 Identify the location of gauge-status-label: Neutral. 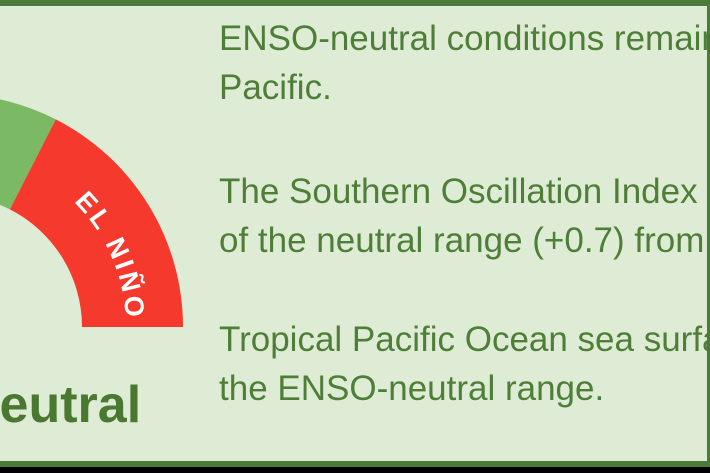
(71, 405).